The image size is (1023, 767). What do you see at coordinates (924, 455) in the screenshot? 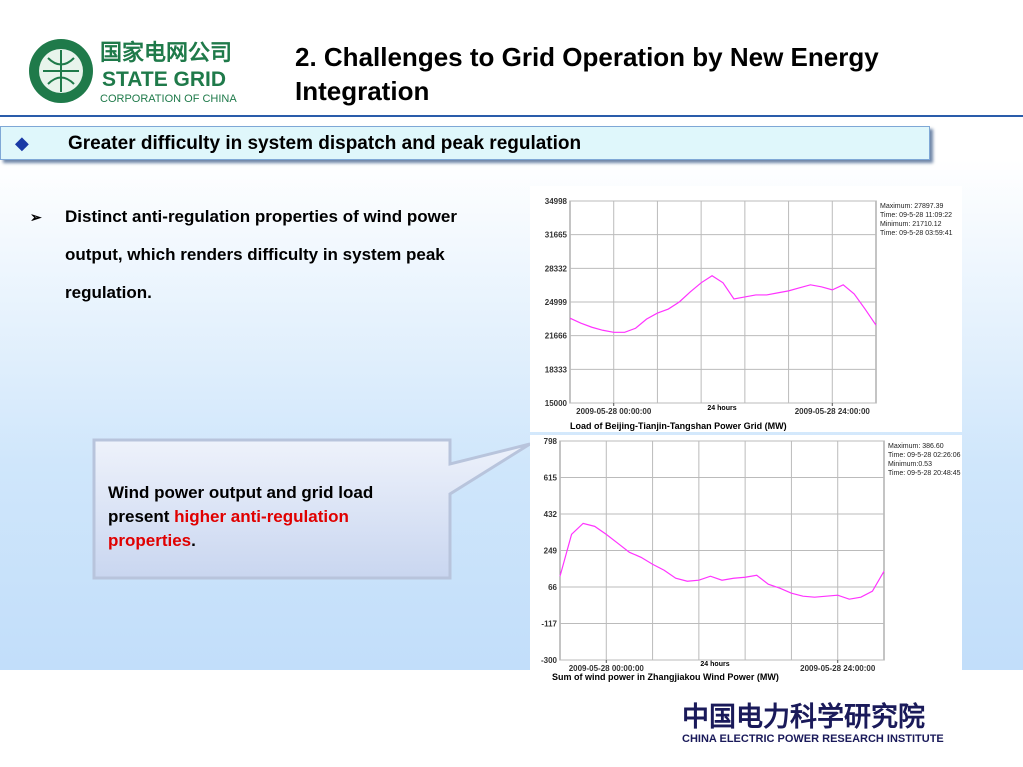
I see `annotation: Time: 09-5-28 02:26:06` at bounding box center [924, 455].